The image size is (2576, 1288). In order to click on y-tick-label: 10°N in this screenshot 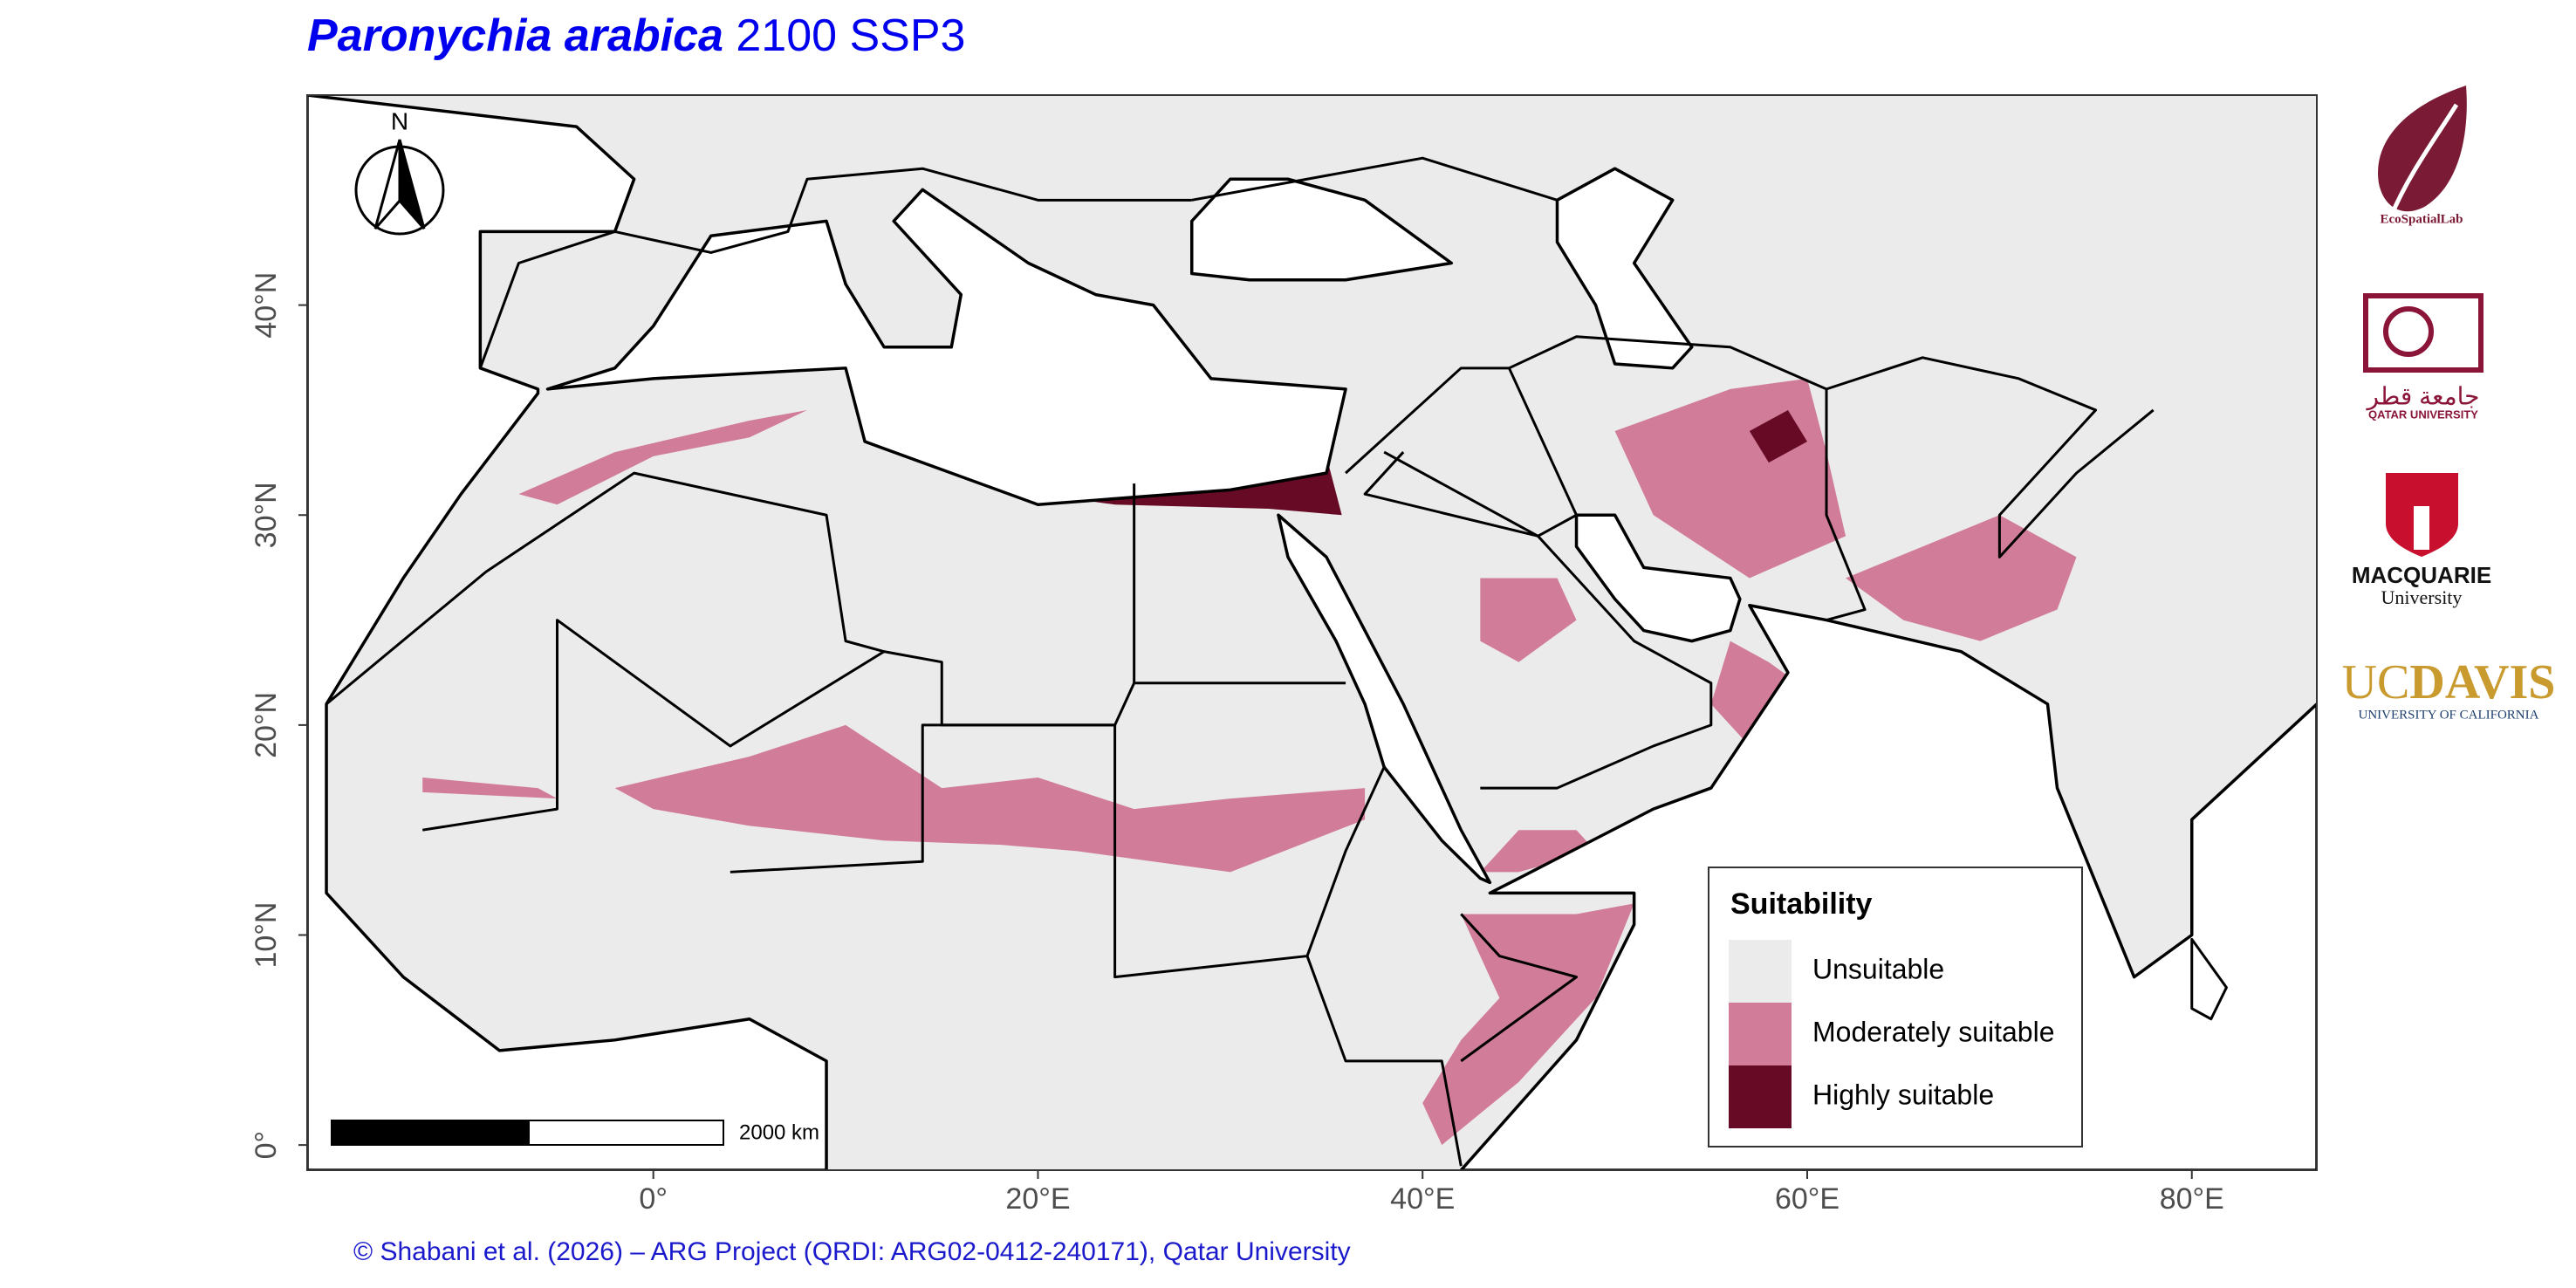, I will do `click(266, 935)`.